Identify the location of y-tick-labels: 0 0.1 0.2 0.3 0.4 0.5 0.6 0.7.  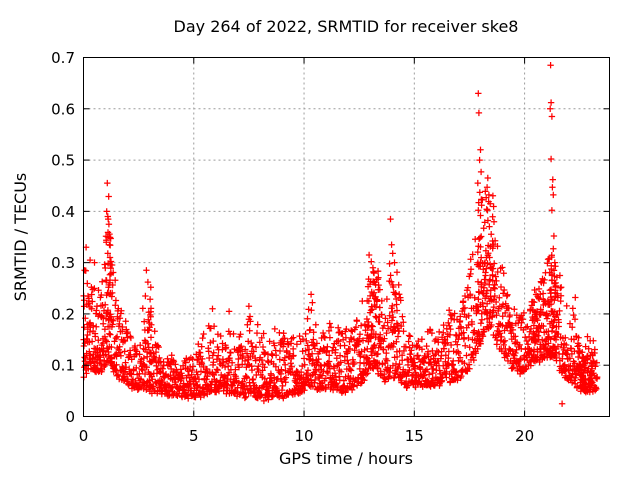
(63, 237).